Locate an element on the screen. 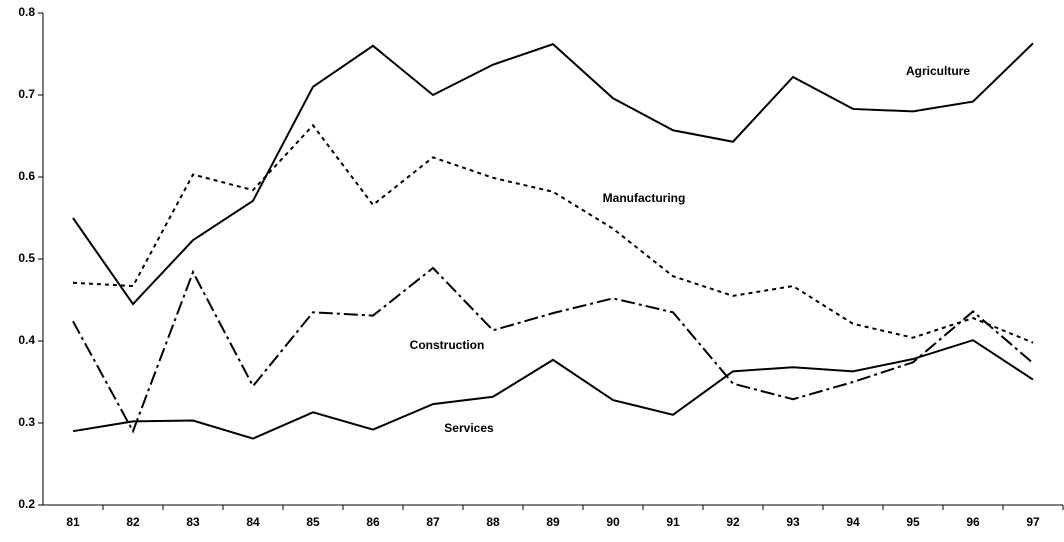 The width and height of the screenshot is (1064, 542). series-label: Construction is located at coordinates (447, 345).